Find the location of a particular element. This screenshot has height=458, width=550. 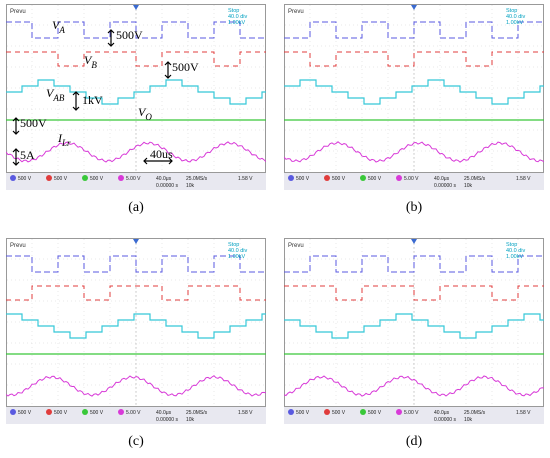

label-va: VA is located at coordinates (58, 26).